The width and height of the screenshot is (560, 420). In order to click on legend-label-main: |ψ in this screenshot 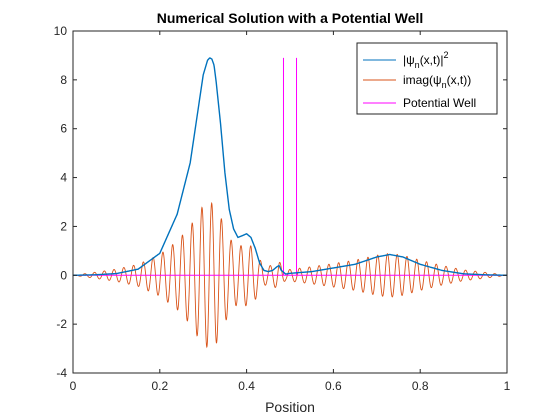, I will do `click(409, 60)`.